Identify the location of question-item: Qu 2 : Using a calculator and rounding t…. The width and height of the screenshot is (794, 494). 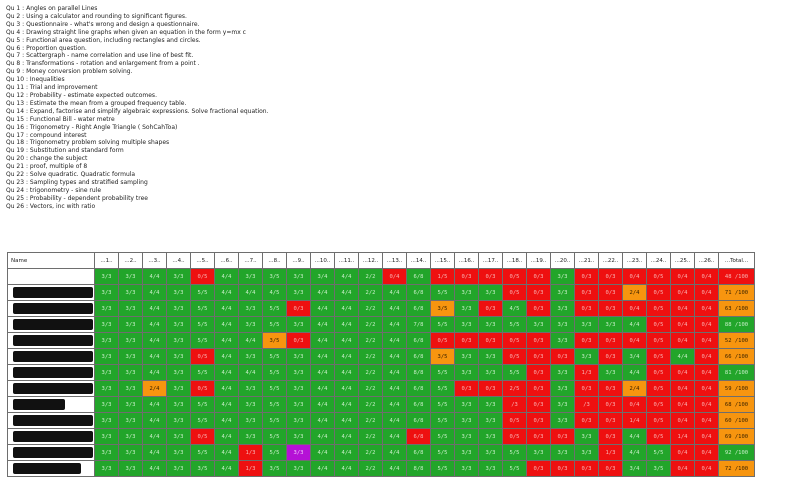
(96, 16).